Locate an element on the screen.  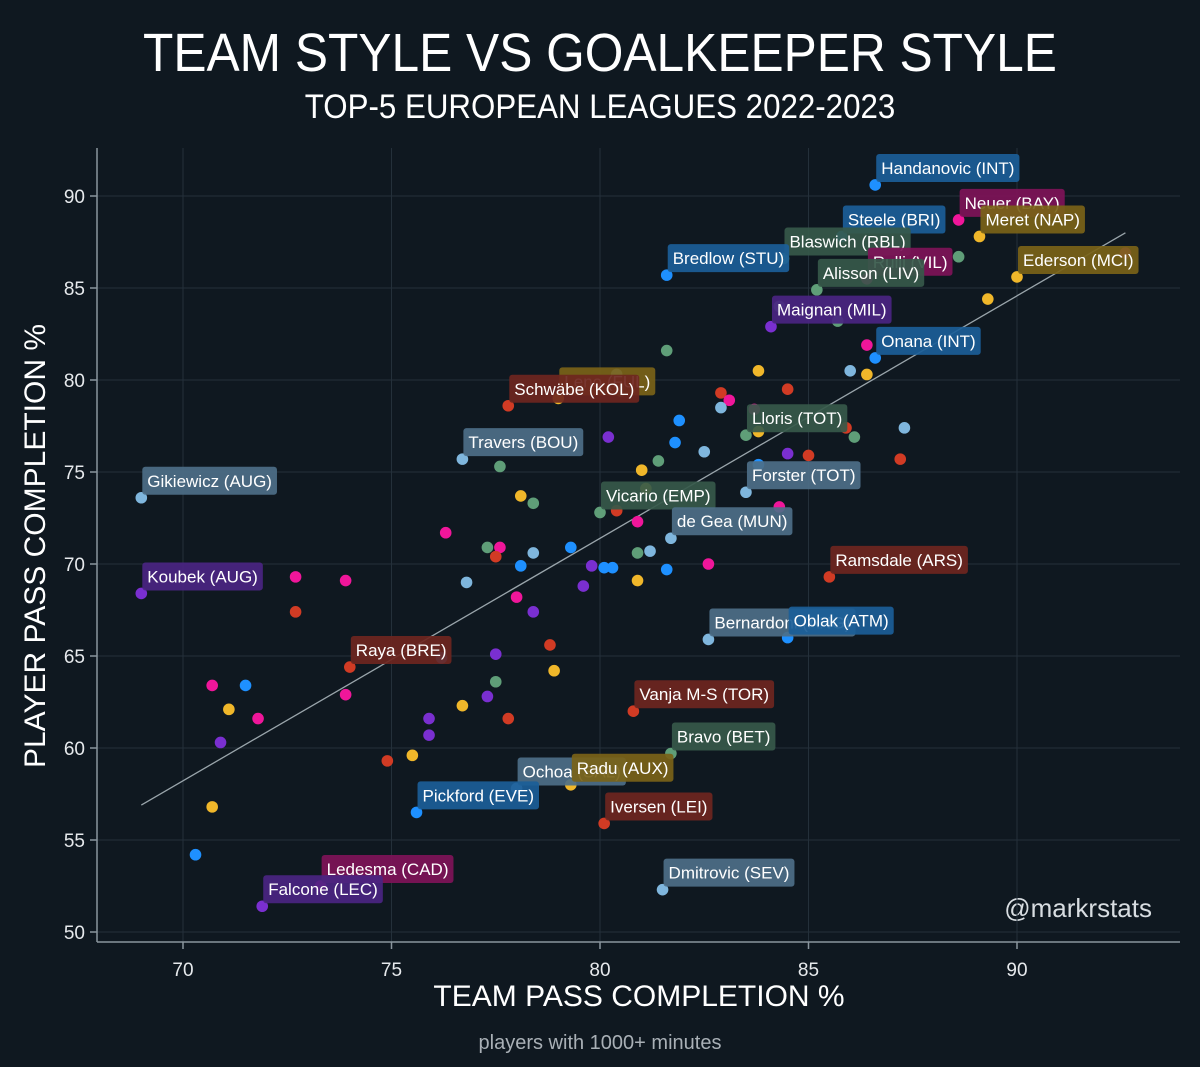
point-label: Maignan (MIL) is located at coordinates (831, 309).